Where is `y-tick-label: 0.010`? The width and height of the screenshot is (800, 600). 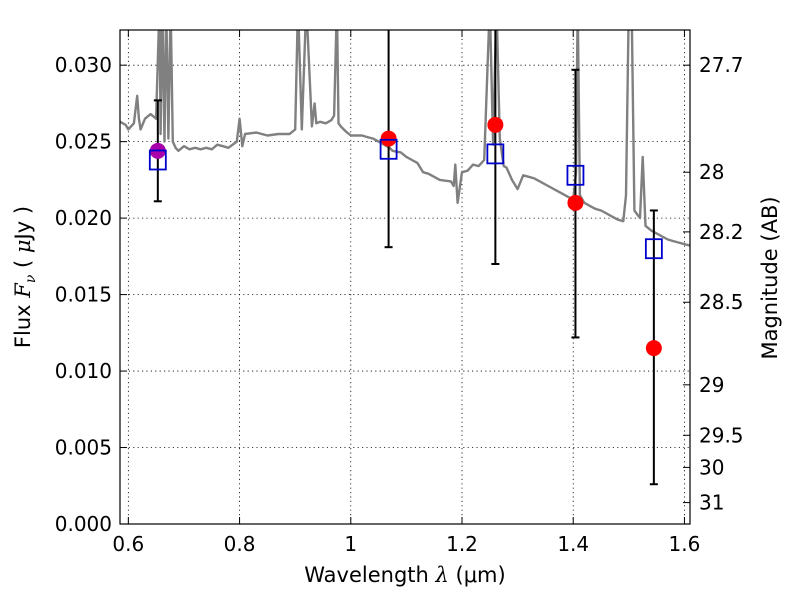
y-tick-label: 0.010 is located at coordinates (83, 371).